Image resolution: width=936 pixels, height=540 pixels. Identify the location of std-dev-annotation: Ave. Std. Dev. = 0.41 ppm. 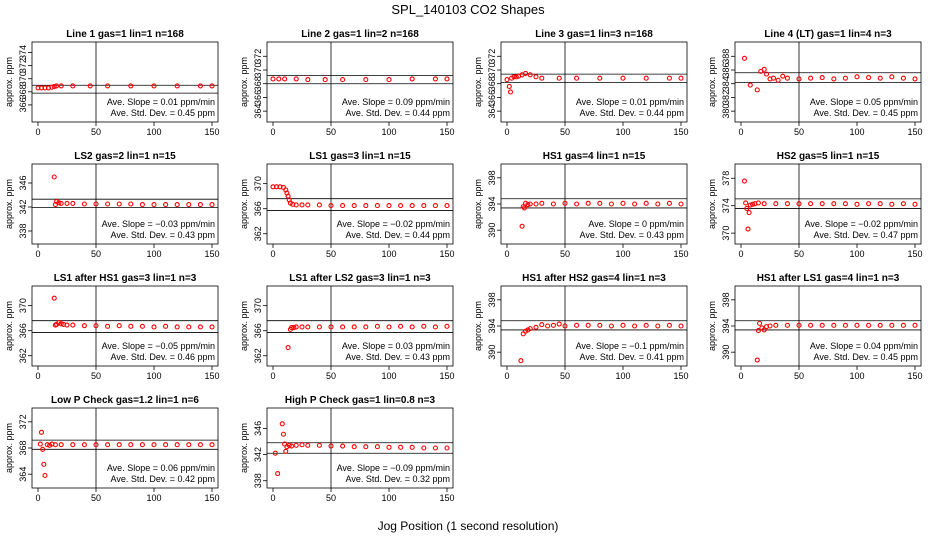
(632, 357).